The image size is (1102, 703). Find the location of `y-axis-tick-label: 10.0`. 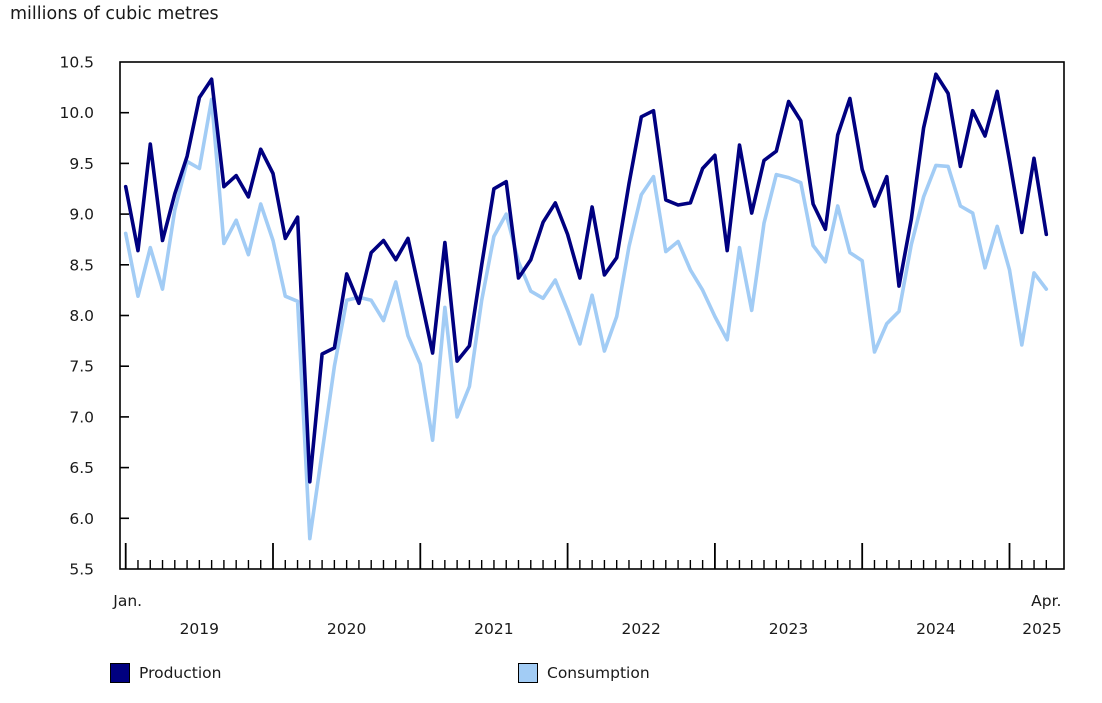

y-axis-tick-label: 10.0 is located at coordinates (76, 113).